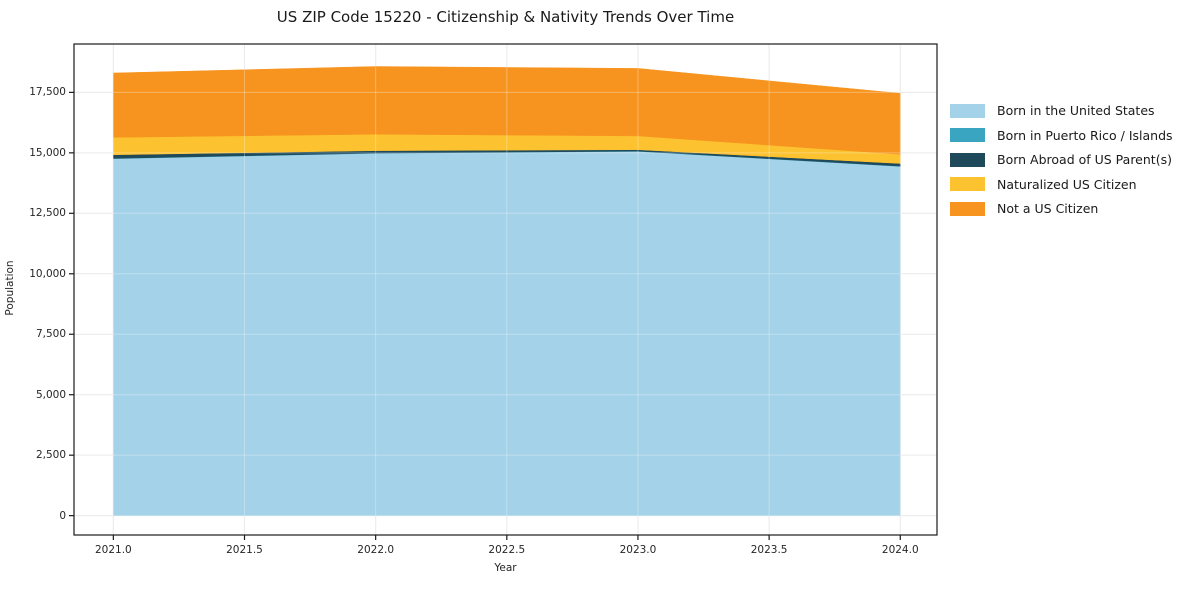 The height and width of the screenshot is (590, 1189). I want to click on x-tick-label: 2022.5, so click(507, 550).